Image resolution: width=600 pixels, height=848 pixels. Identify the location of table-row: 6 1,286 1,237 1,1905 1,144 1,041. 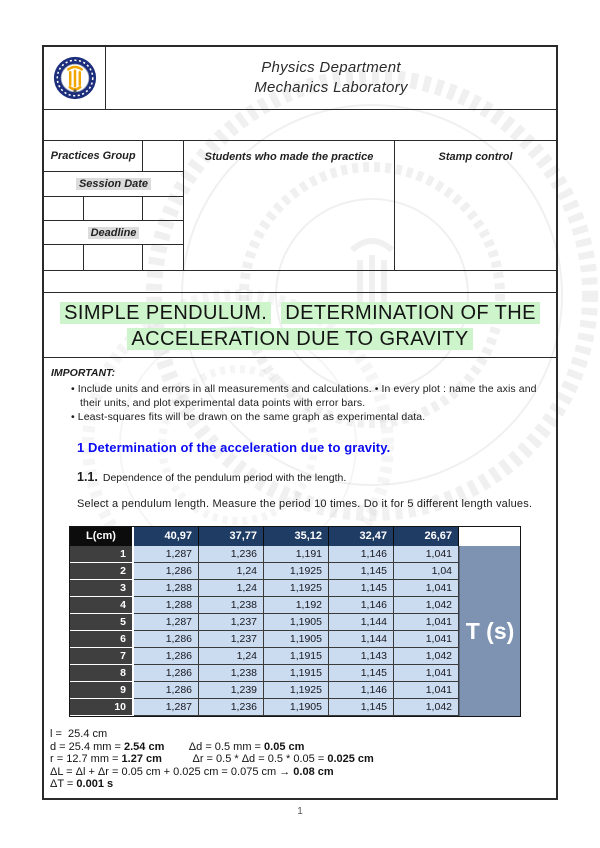
(264, 639).